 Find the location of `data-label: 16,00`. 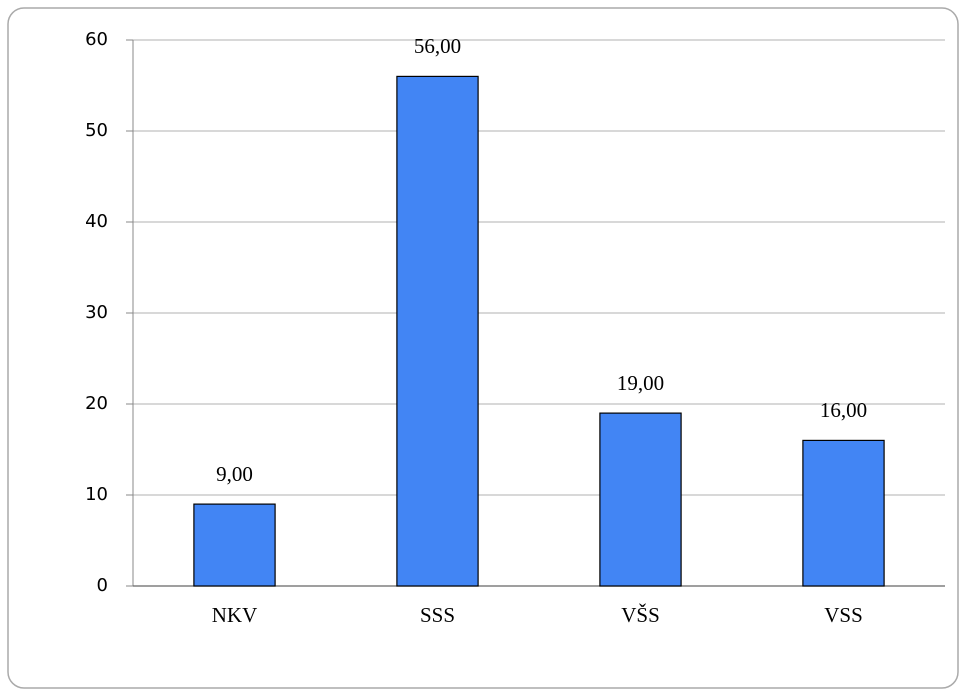

data-label: 16,00 is located at coordinates (843, 410).